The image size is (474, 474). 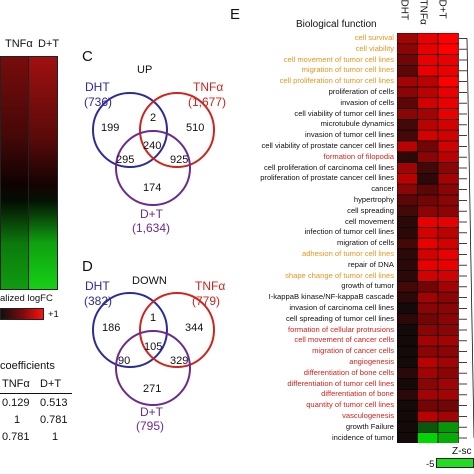 I want to click on function-label: cell spreading of tumor cell lines, so click(x=339, y=318).